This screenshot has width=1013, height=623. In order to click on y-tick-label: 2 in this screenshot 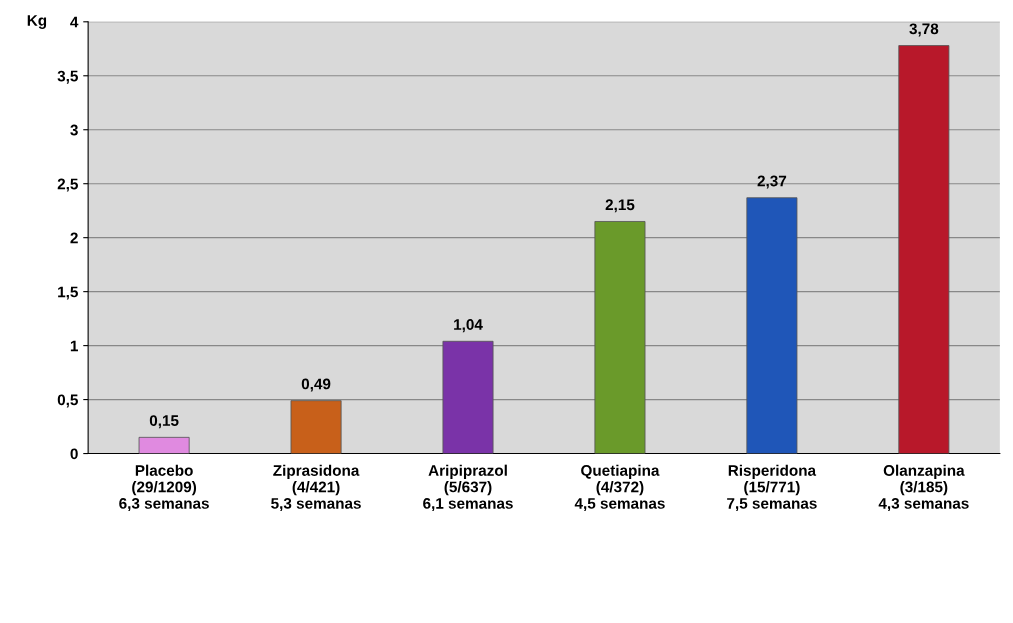, I will do `click(74, 238)`.